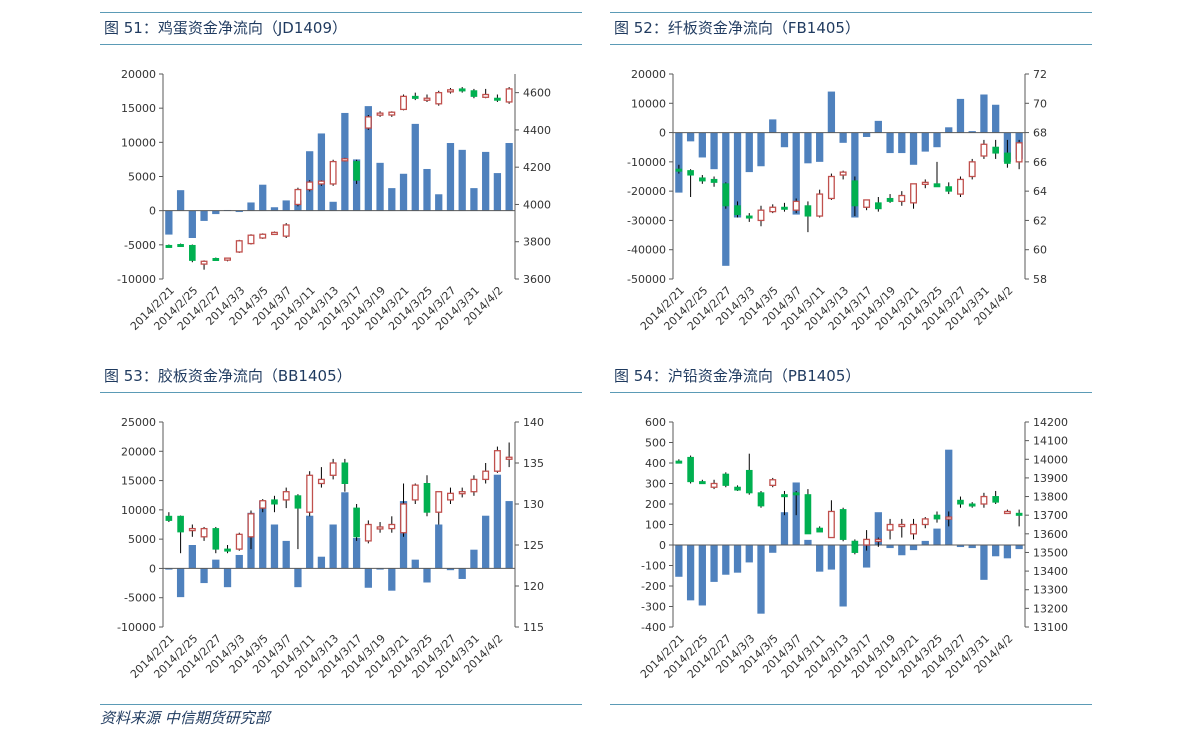 The width and height of the screenshot is (1191, 750). I want to click on left-axis-tick-label: -20000, so click(646, 191).